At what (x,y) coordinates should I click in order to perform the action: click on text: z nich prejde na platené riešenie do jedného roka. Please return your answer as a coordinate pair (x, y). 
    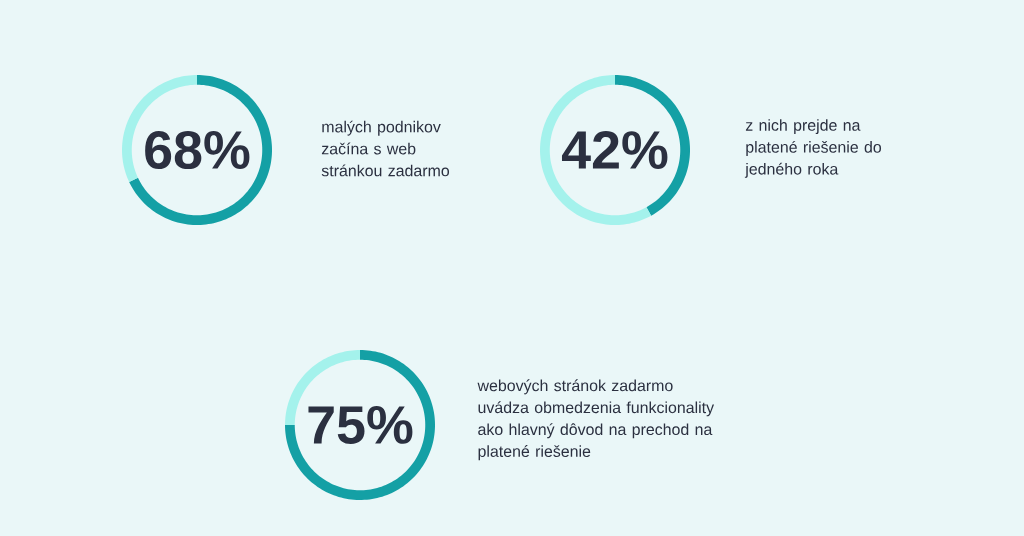
    Looking at the image, I should click on (813, 148).